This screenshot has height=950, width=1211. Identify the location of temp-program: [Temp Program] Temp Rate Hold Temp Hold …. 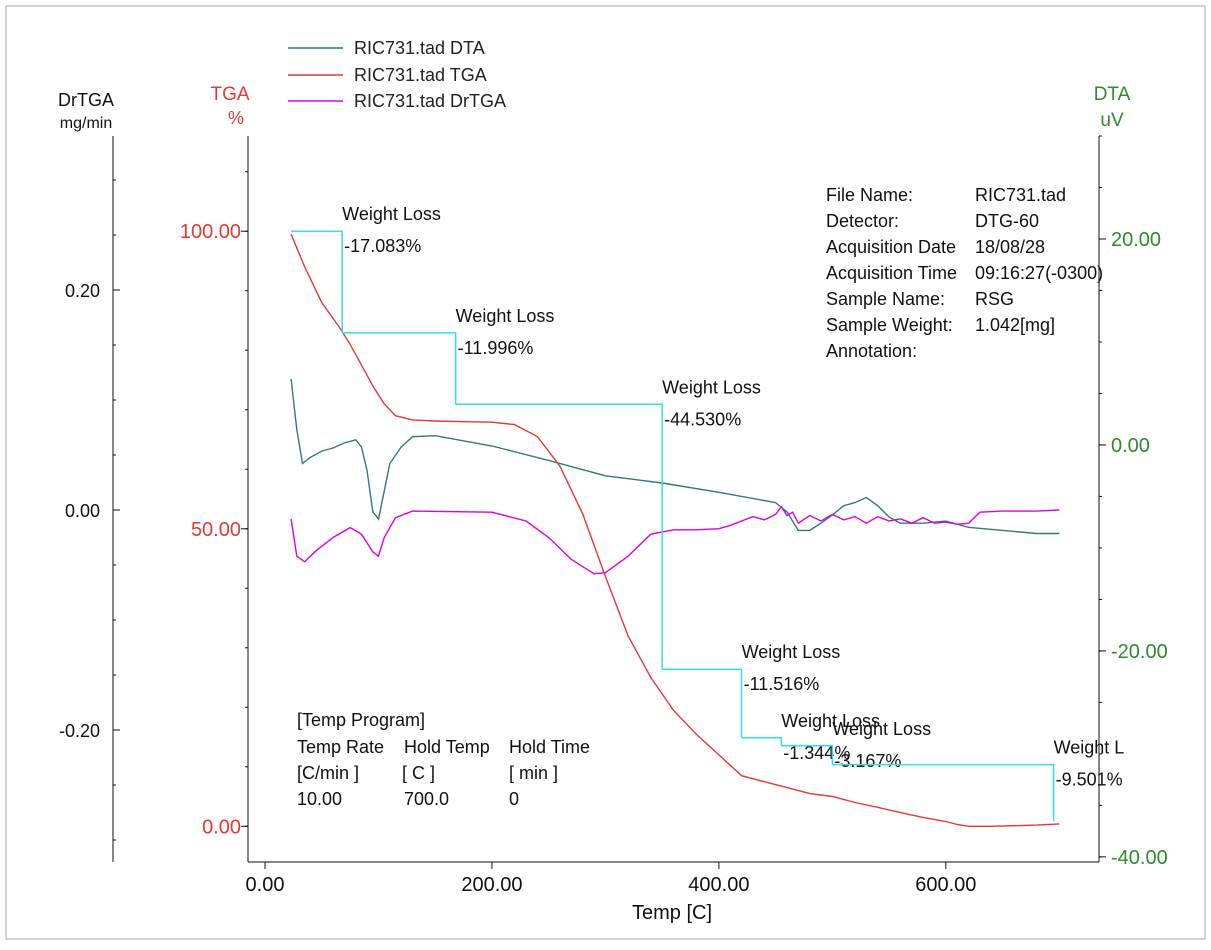
(443, 759).